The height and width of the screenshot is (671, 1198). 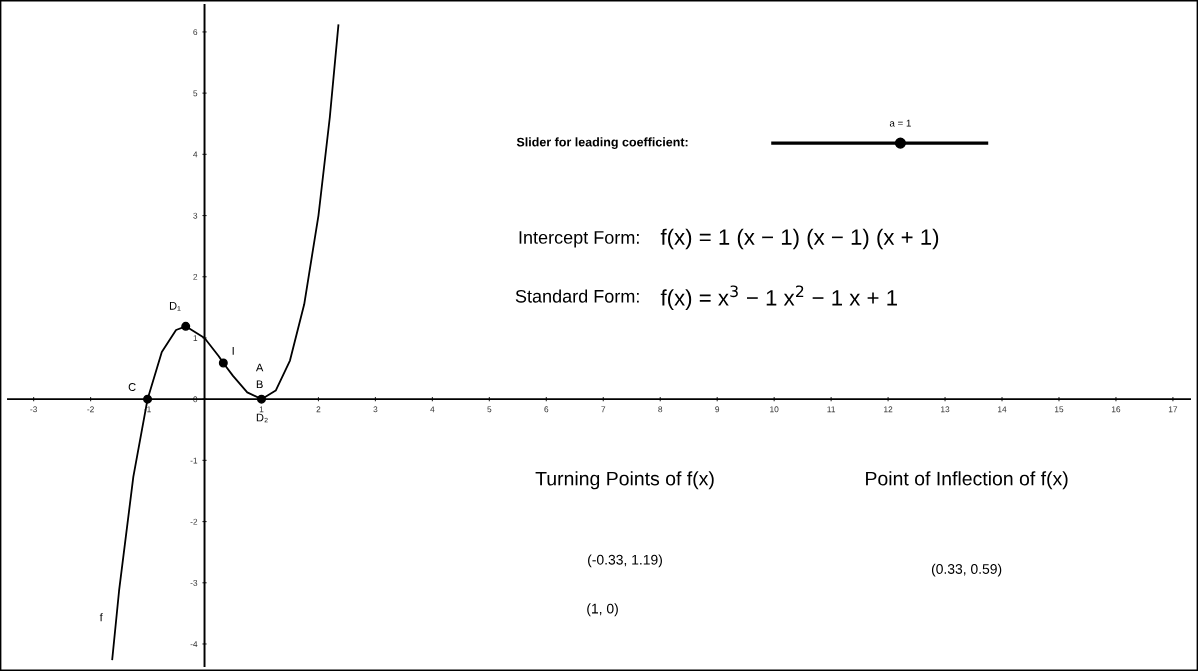 I want to click on annotation: A, so click(x=259, y=367).